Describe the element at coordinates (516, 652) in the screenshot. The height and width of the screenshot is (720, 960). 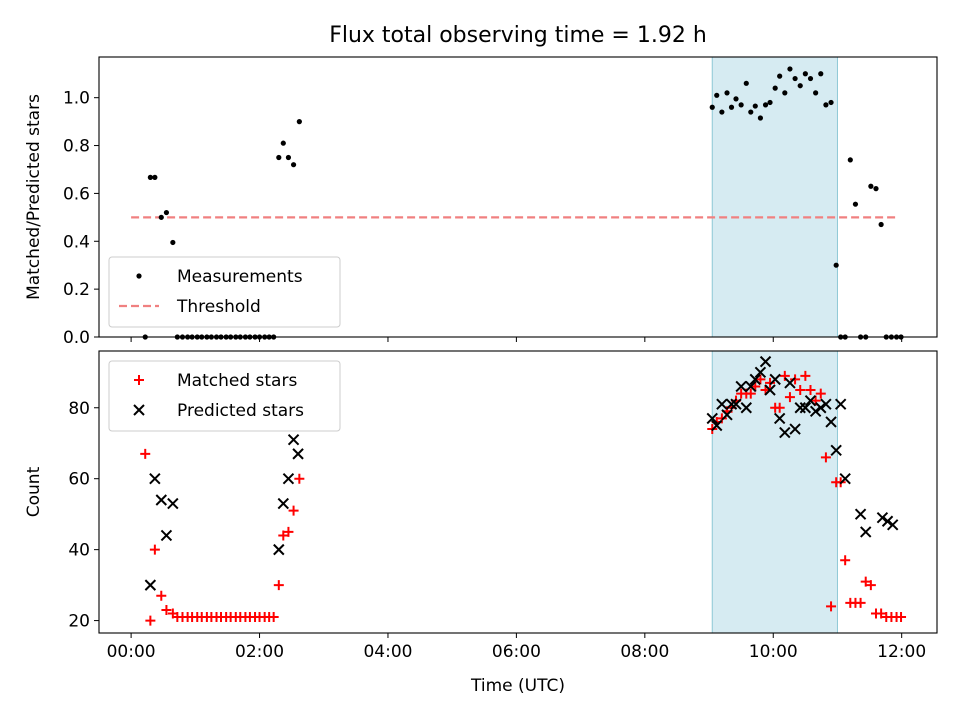
I see `x-tick-label: 06:00` at that location.